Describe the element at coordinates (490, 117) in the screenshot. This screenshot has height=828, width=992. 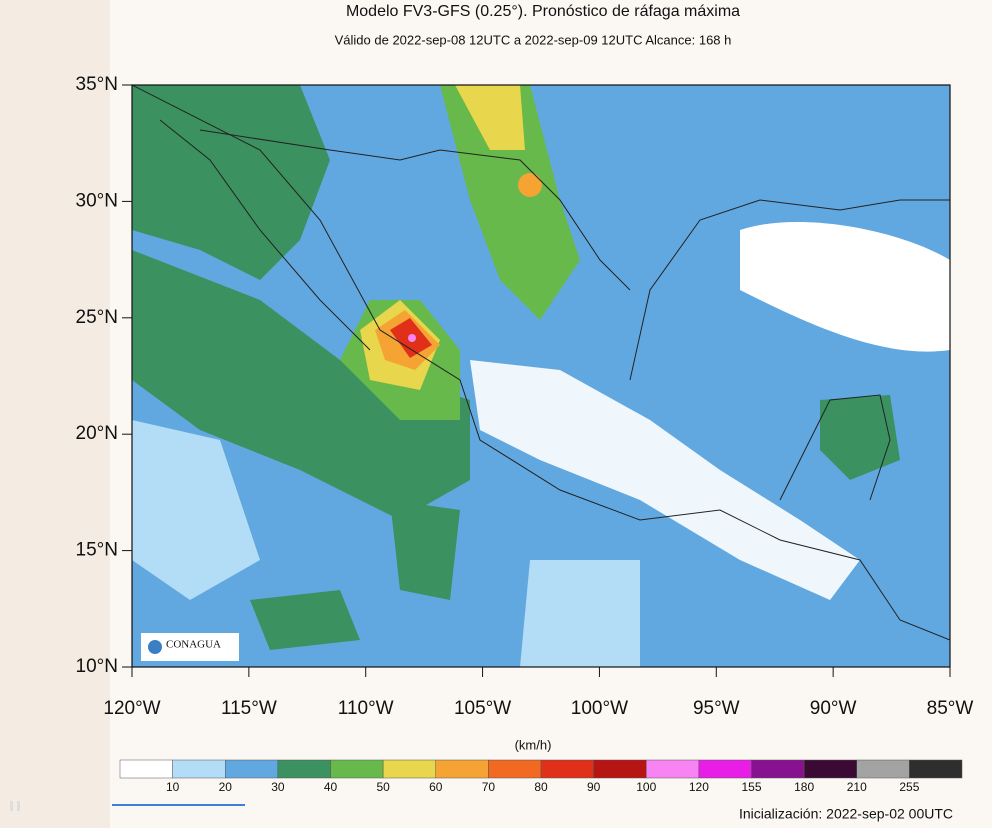
I see `field-yellow` at that location.